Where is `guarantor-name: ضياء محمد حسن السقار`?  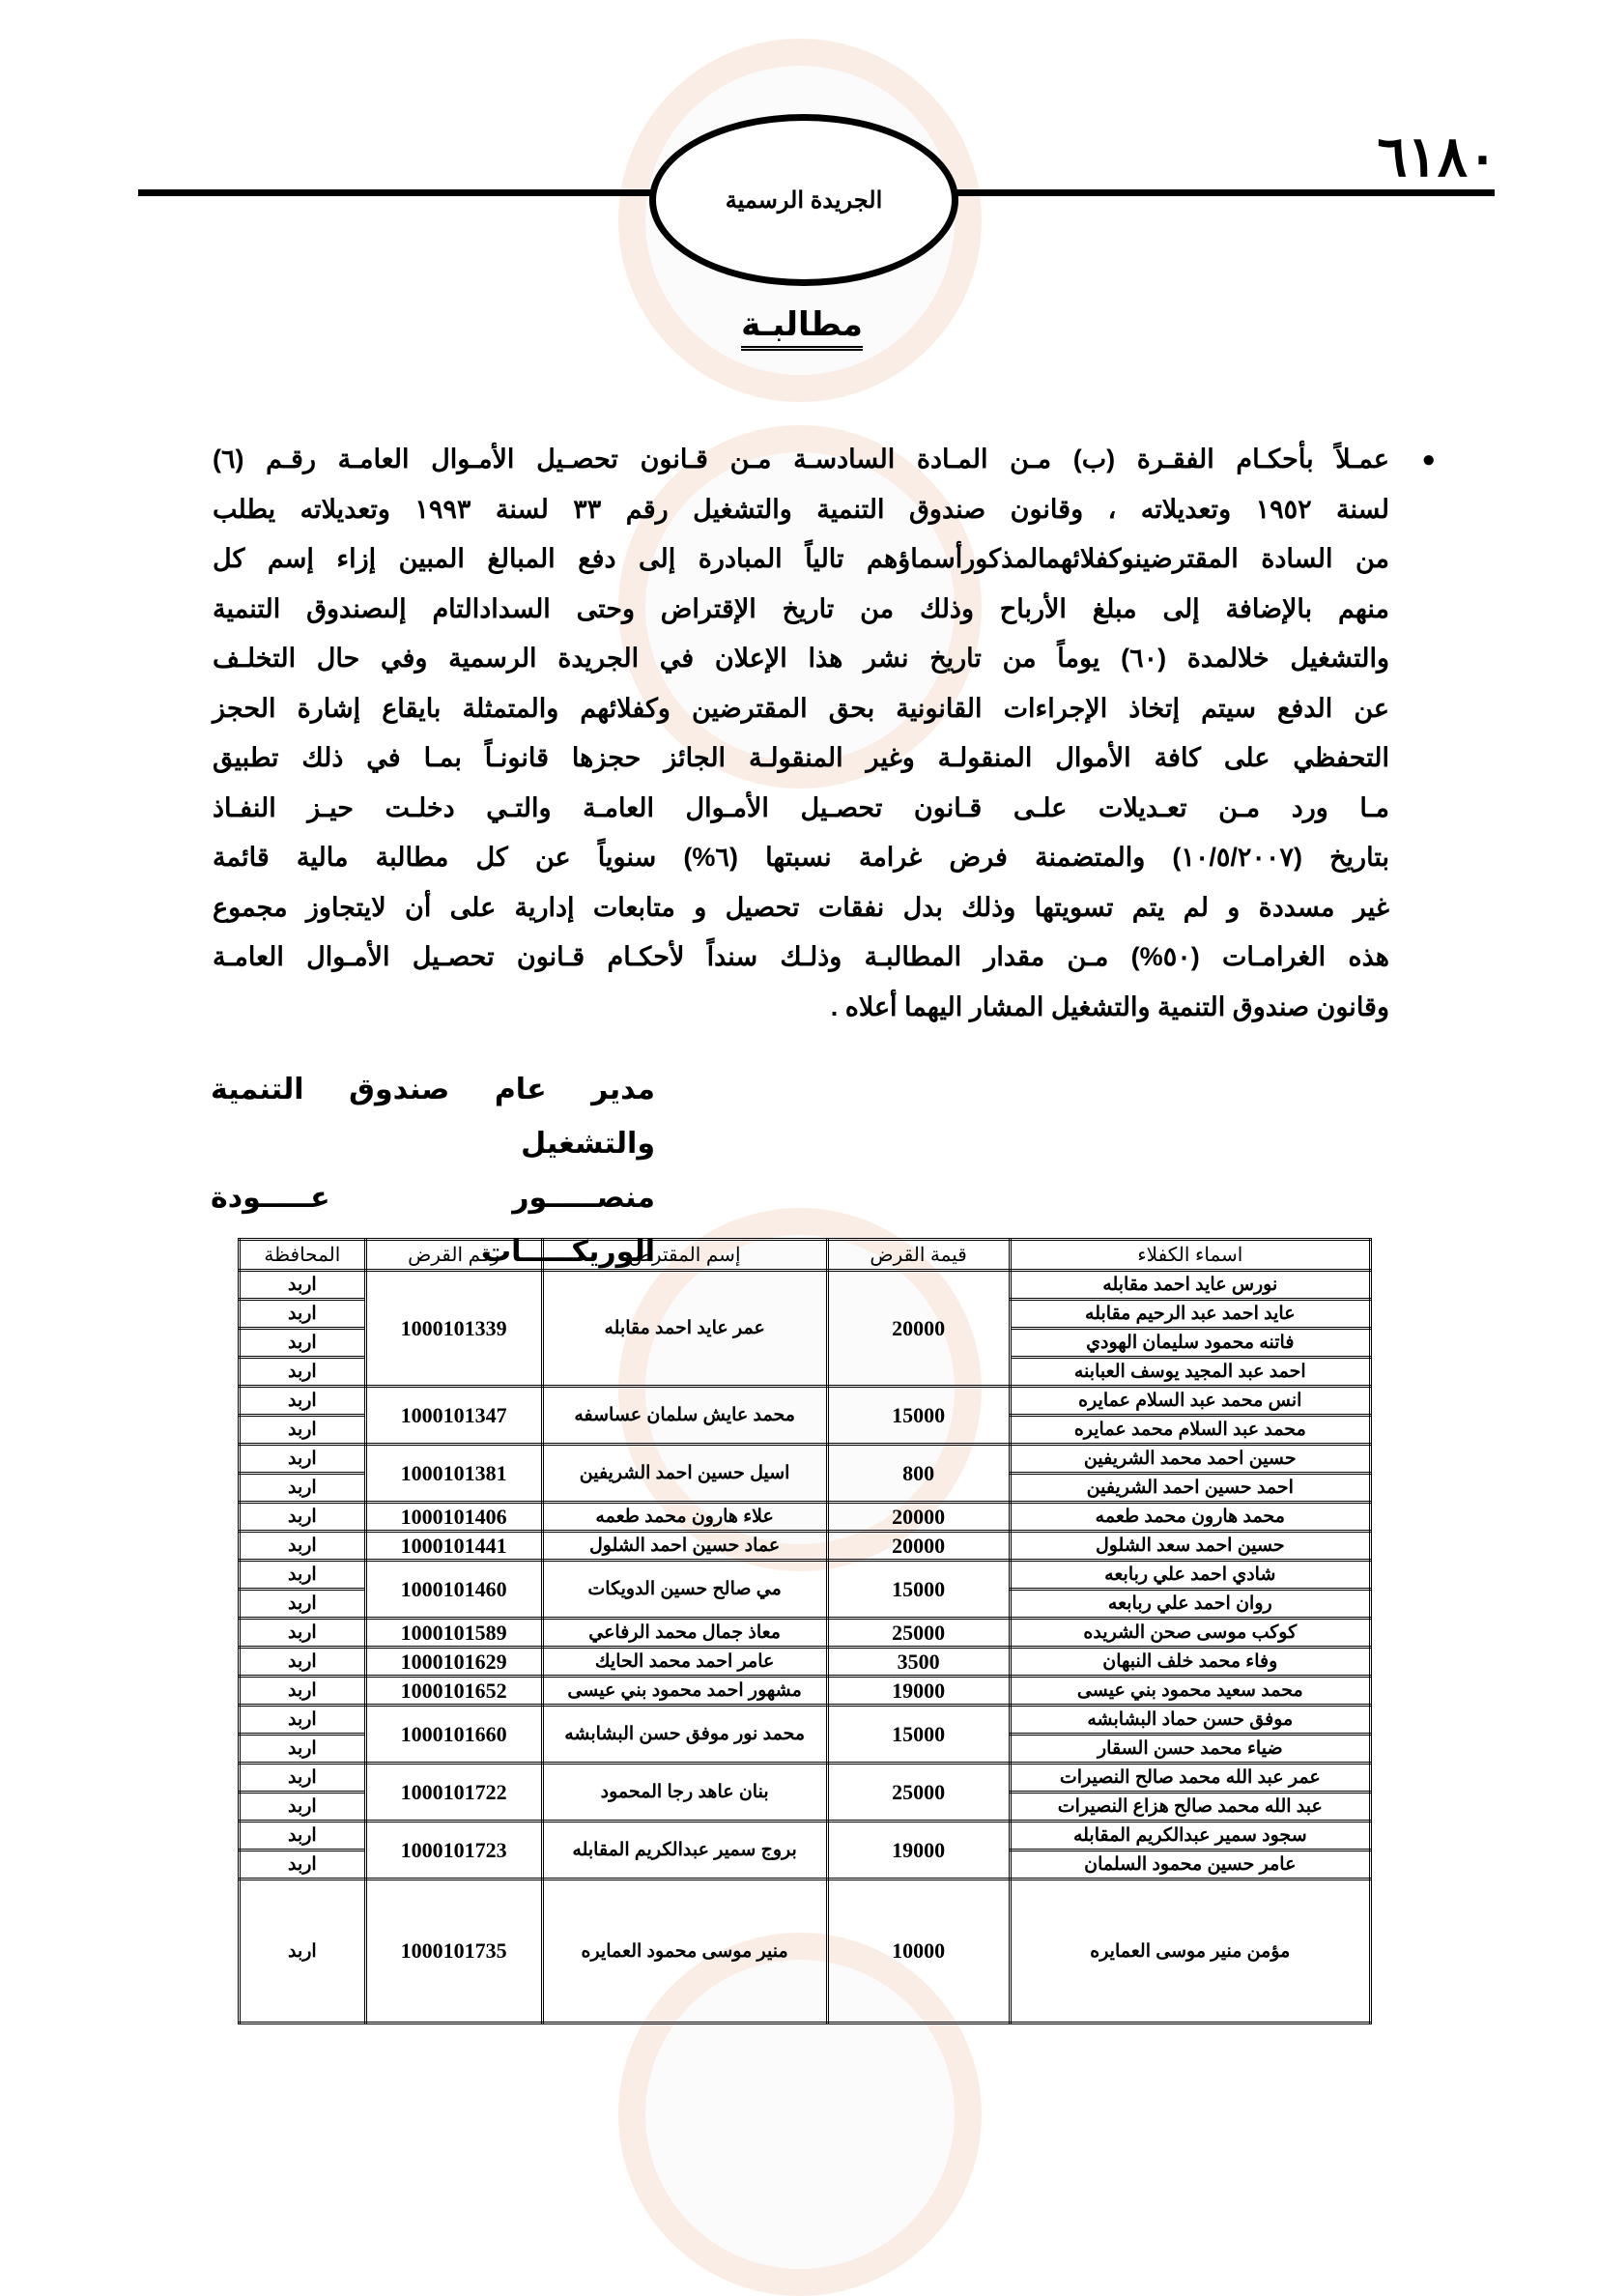
guarantor-name: ضياء محمد حسن السقار is located at coordinates (1190, 1749).